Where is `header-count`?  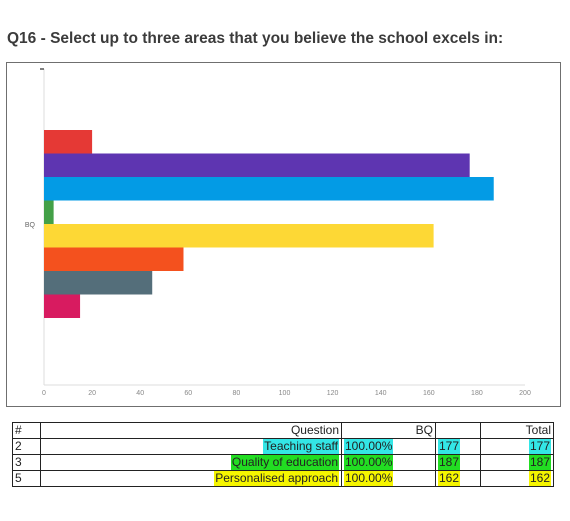 header-count is located at coordinates (458, 430).